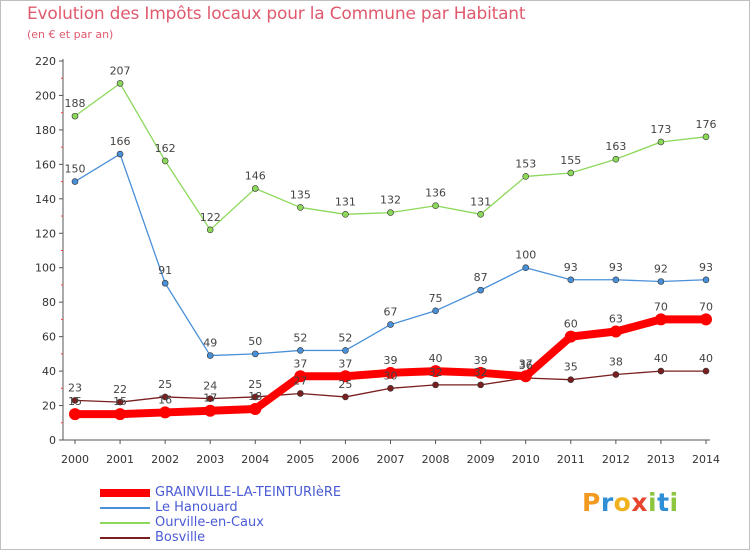 The image size is (750, 550). I want to click on y-tick-label: 40, so click(49, 371).